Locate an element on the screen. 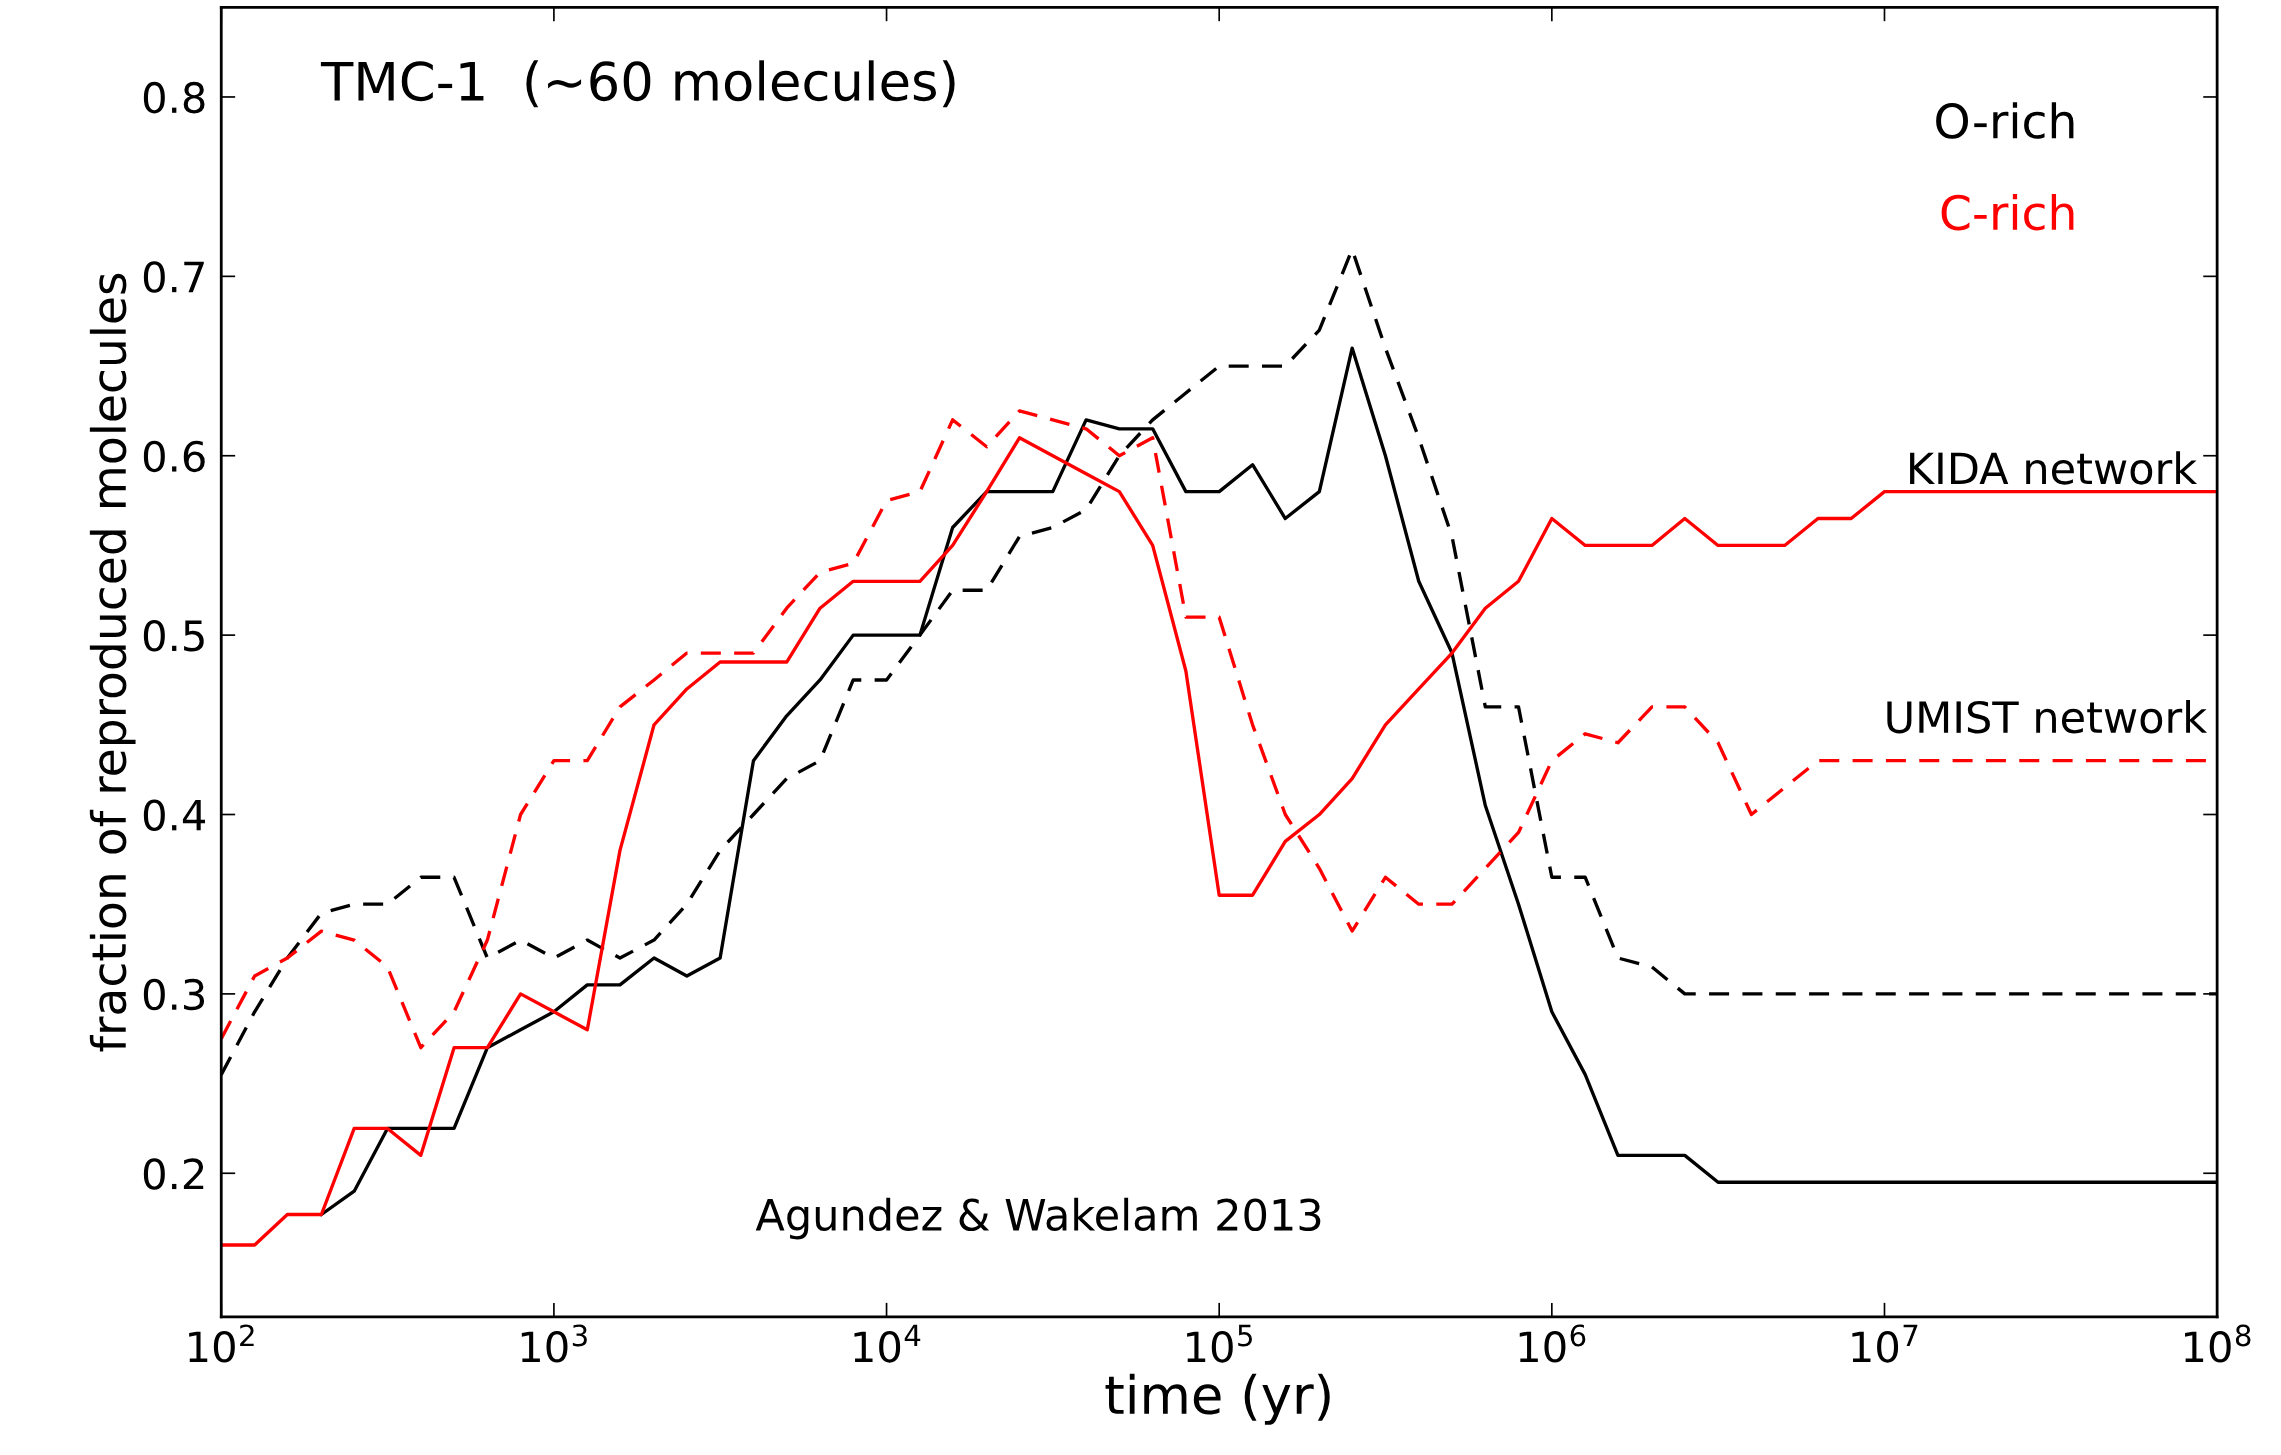 This screenshot has width=2281, height=1455. y-tick-label: 0.2 is located at coordinates (173, 1174).